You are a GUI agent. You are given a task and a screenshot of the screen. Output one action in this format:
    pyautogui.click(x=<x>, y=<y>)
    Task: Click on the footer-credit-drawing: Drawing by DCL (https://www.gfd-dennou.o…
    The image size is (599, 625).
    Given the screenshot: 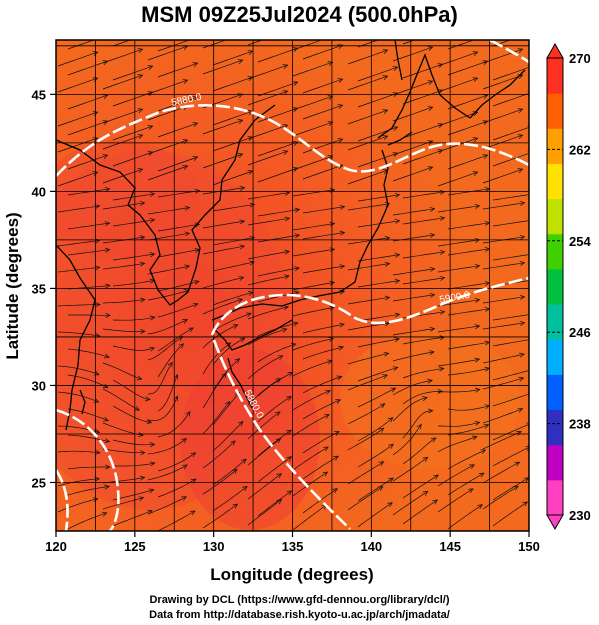 What is the action you would take?
    pyautogui.click(x=299, y=600)
    